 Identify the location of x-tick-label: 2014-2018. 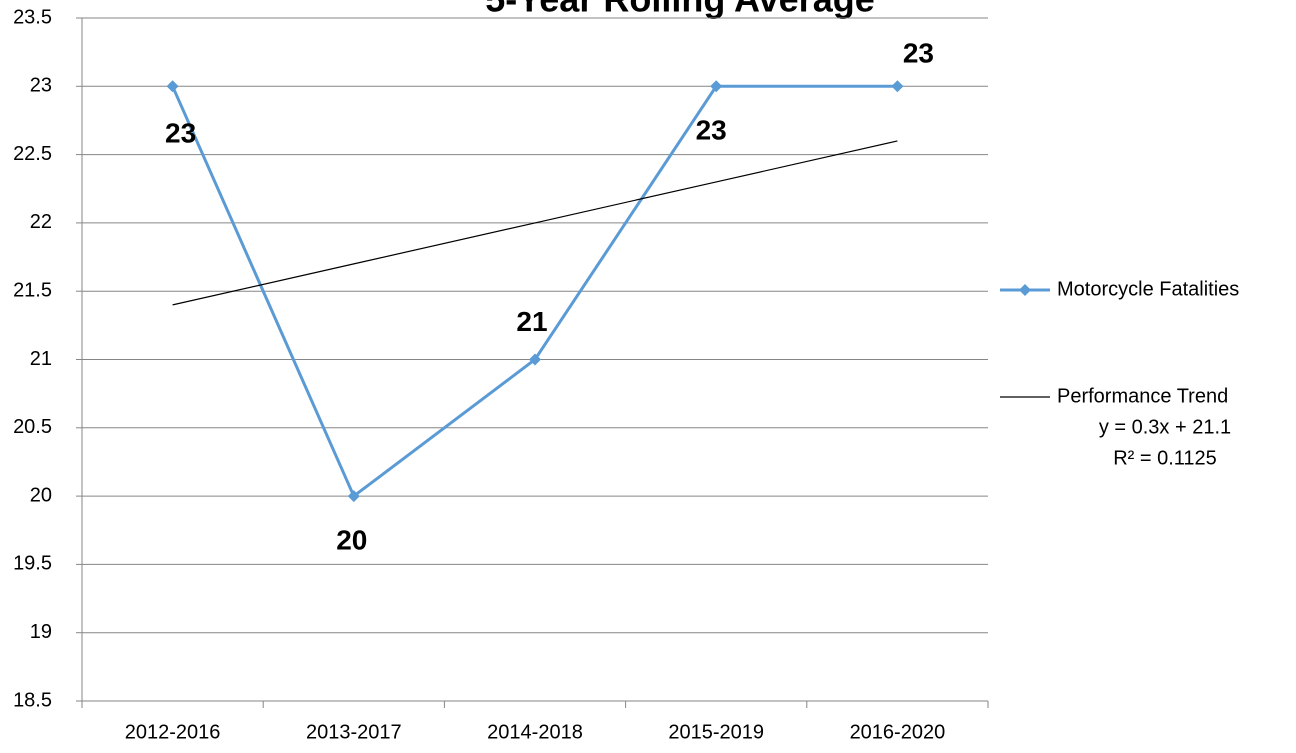
(535, 732).